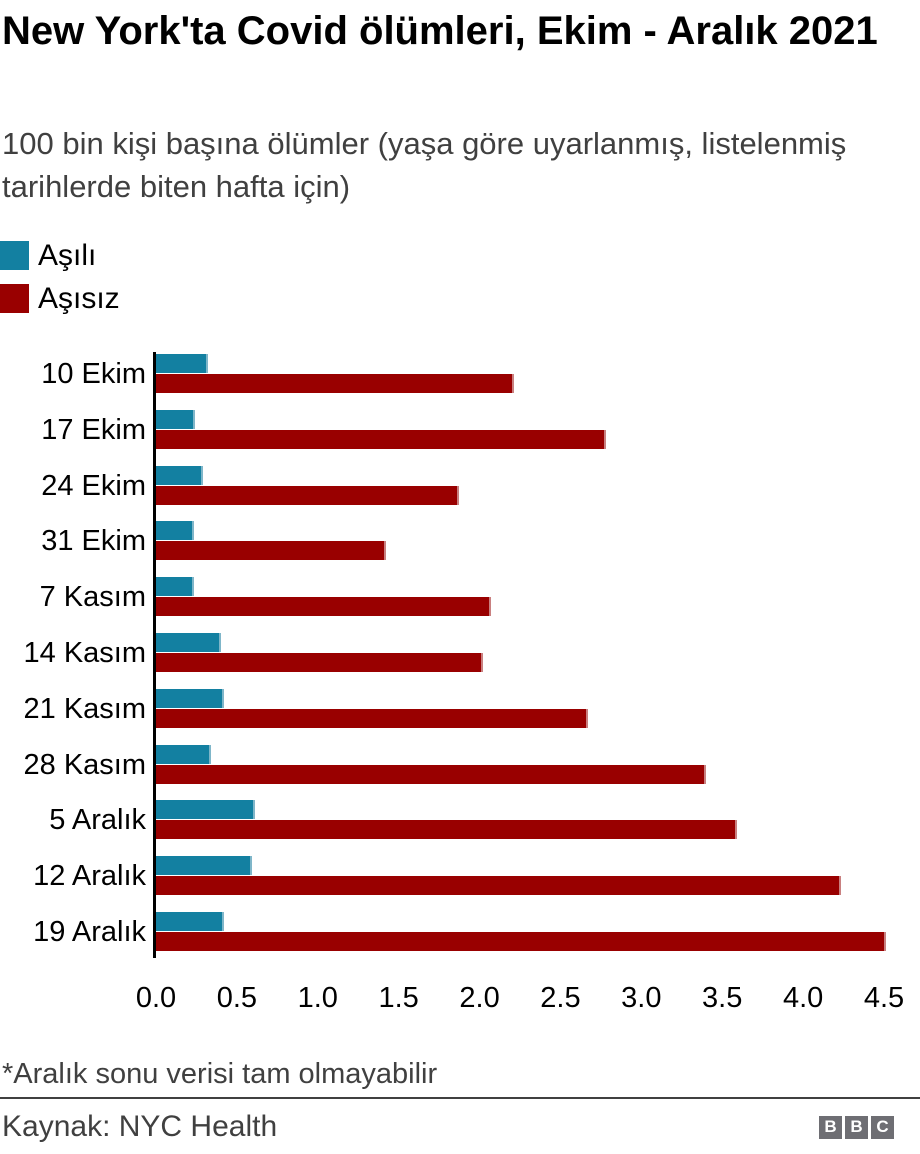 Image resolution: width=920 pixels, height=1154 pixels. Describe the element at coordinates (85, 764) in the screenshot. I see `category-label: 28 Kasım` at that location.